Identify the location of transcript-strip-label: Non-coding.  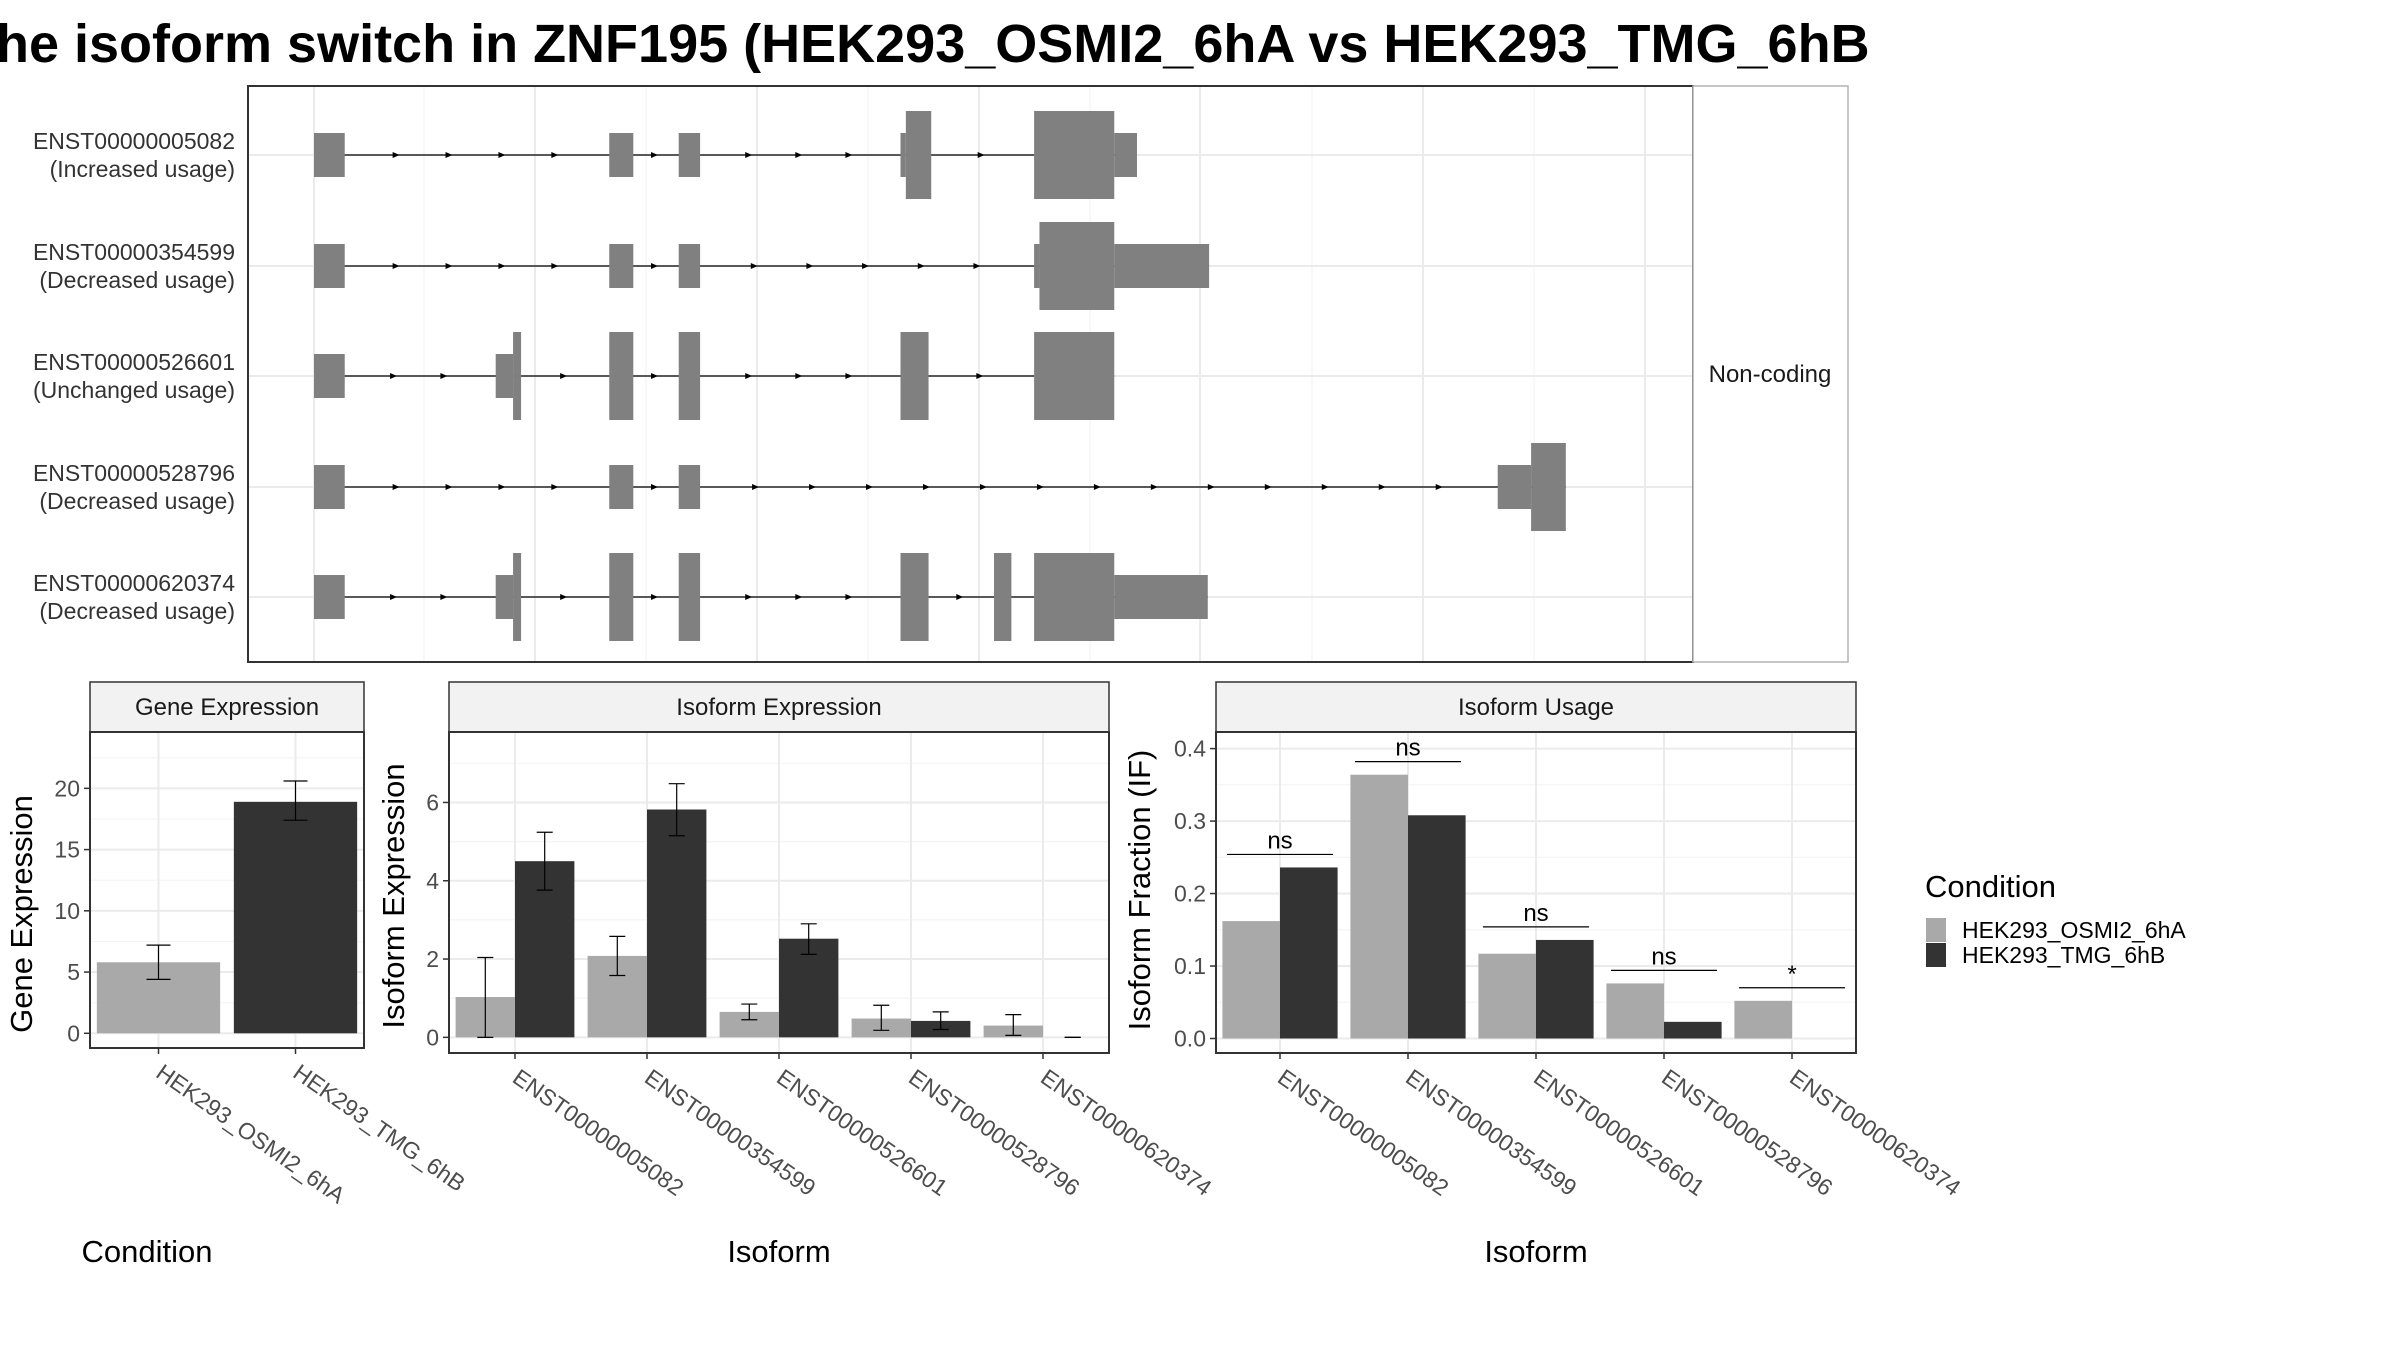
(1770, 374).